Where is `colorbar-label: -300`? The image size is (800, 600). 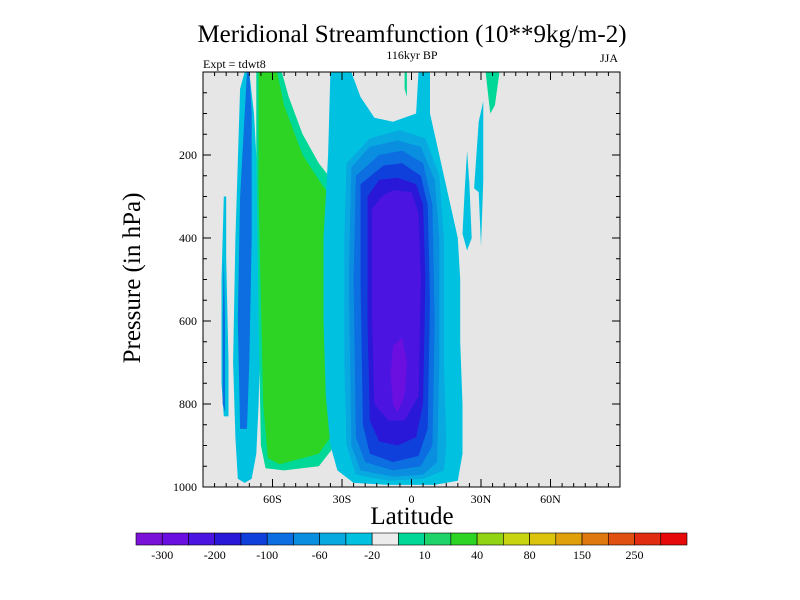 colorbar-label: -300 is located at coordinates (162, 555).